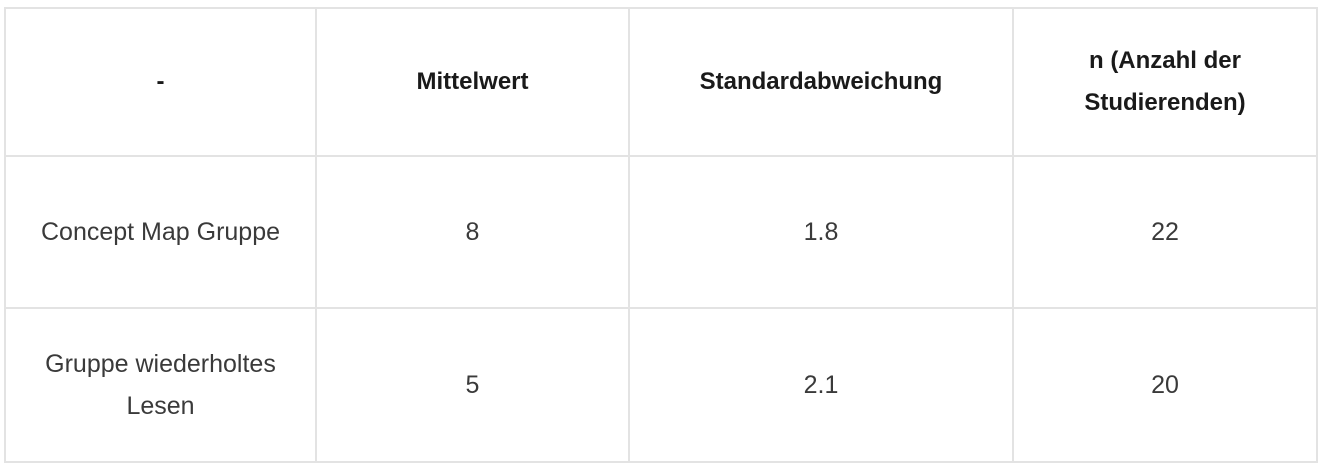  Describe the element at coordinates (821, 232) in the screenshot. I see `row-std-dev: 1.8` at that location.